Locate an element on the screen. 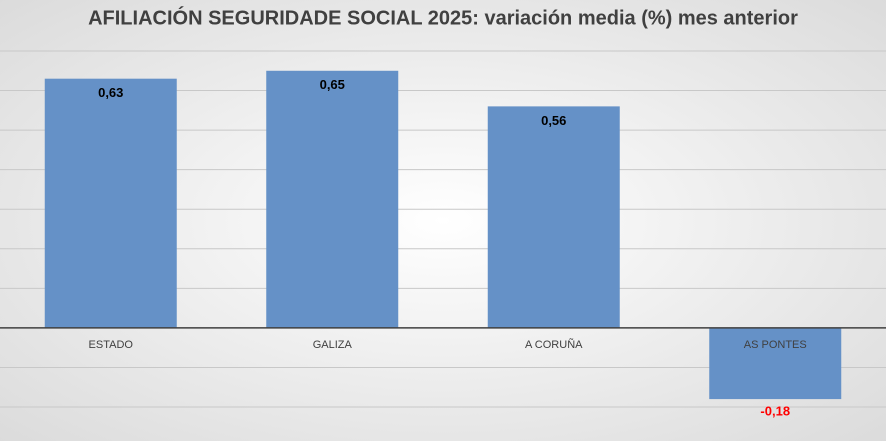 The width and height of the screenshot is (886, 441). value-label: -0,18 is located at coordinates (775, 411).